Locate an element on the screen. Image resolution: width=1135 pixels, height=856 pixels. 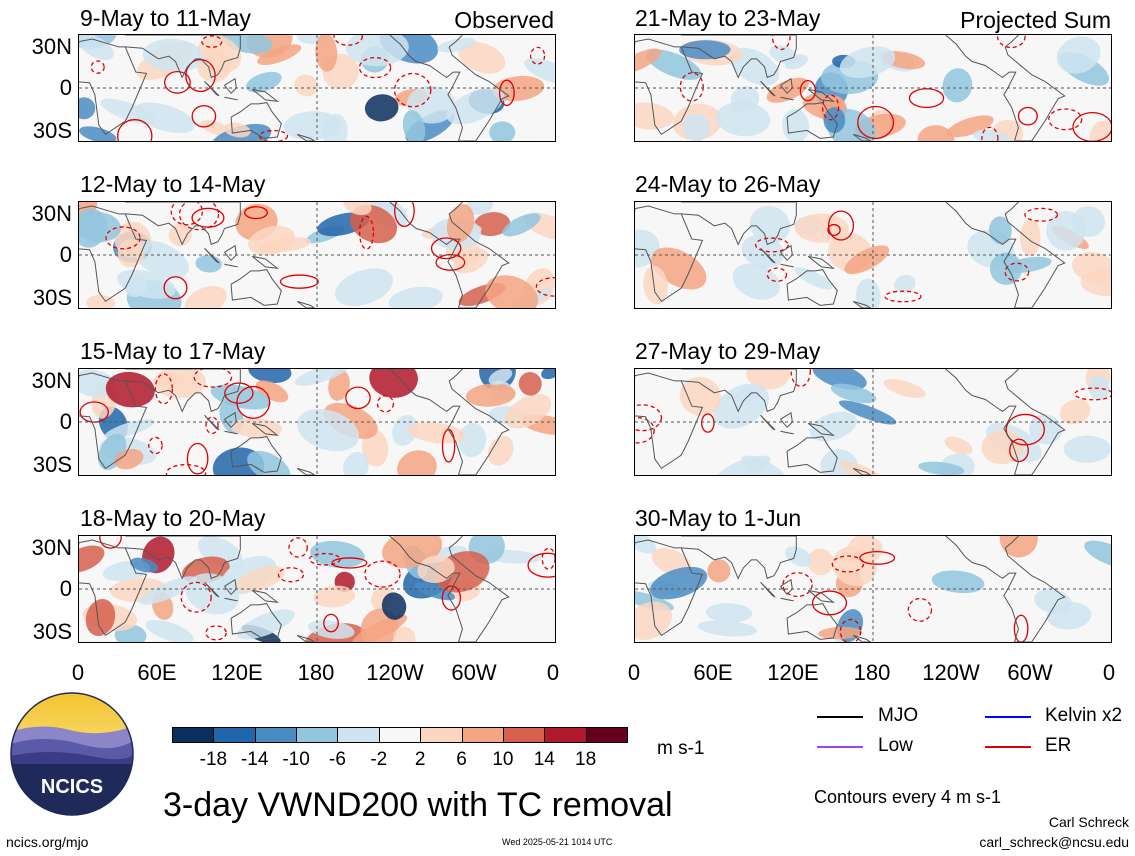
lat-tick-eq: 0 is located at coordinates (65, 254).